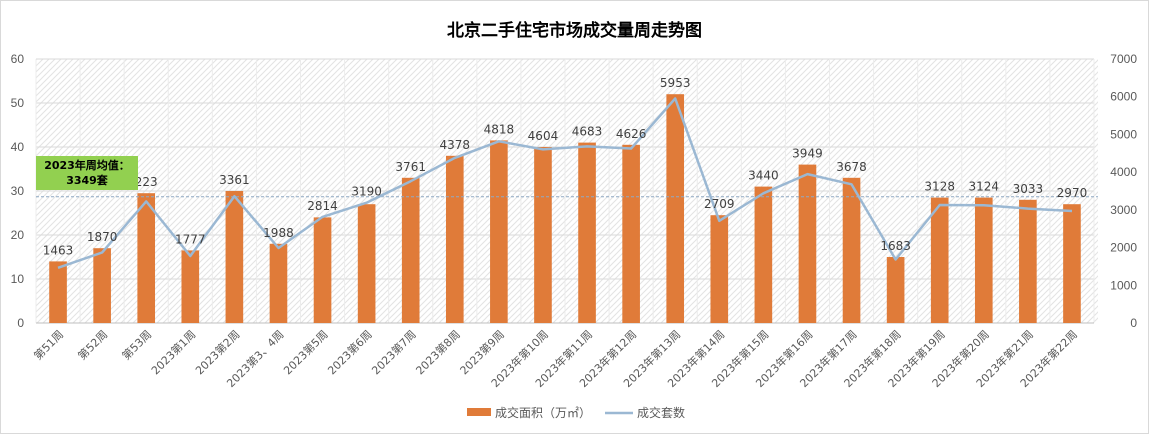 The image size is (1149, 434). What do you see at coordinates (18, 103) in the screenshot?
I see `left-tick-label: 50` at bounding box center [18, 103].